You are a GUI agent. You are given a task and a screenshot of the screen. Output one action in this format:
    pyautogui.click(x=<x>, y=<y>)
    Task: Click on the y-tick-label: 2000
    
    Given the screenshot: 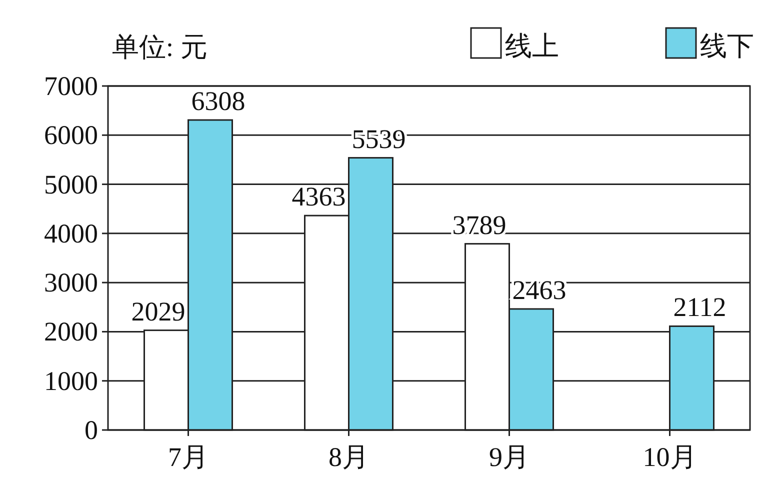 What is the action you would take?
    pyautogui.click(x=71, y=331)
    